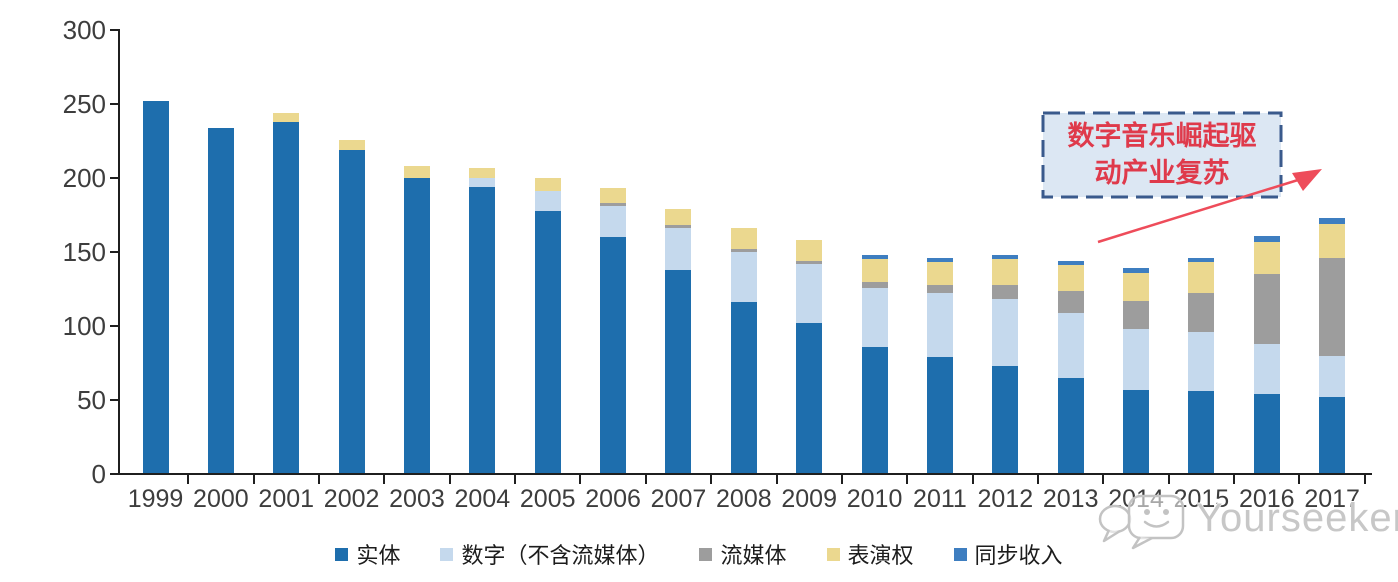  I want to click on bar-column-1999, so click(155, 287).